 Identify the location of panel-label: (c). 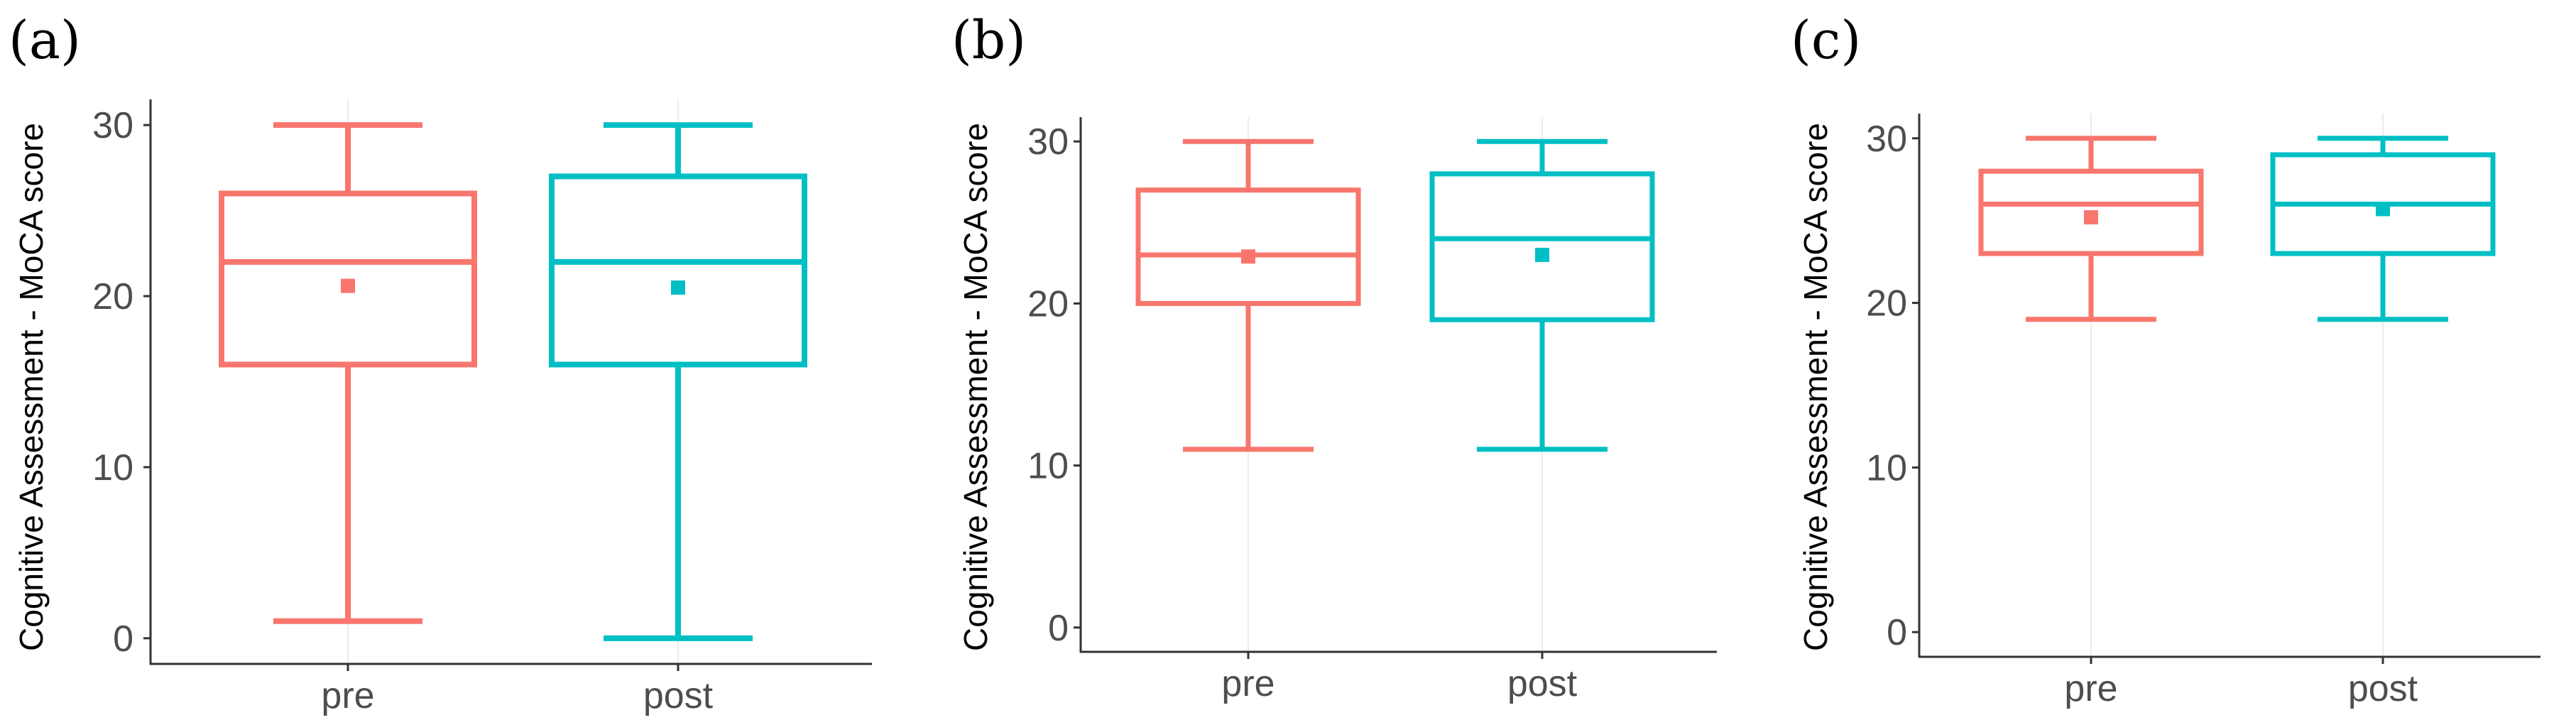
(1826, 40).